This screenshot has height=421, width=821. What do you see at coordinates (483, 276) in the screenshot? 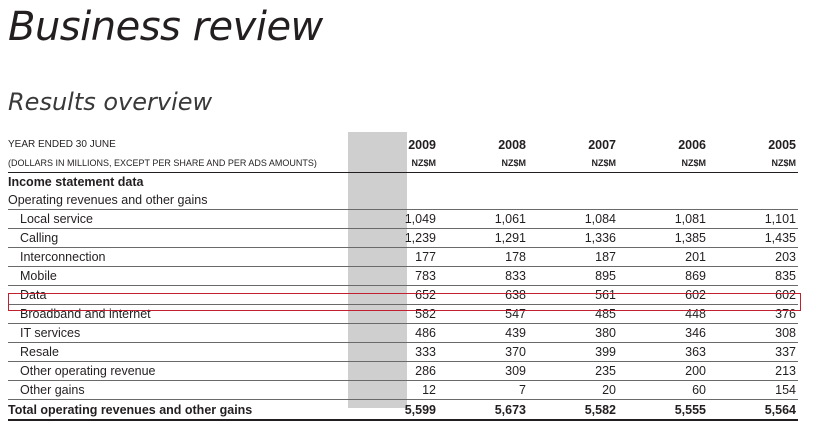
I see `cell-value: 833` at bounding box center [483, 276].